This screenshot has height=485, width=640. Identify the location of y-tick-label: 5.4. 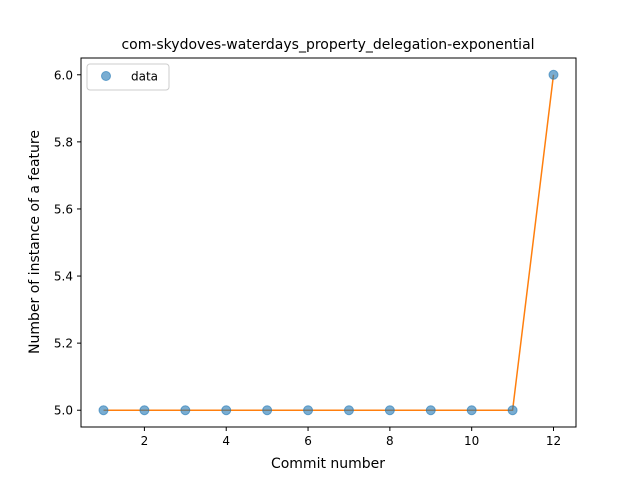
(63, 277).